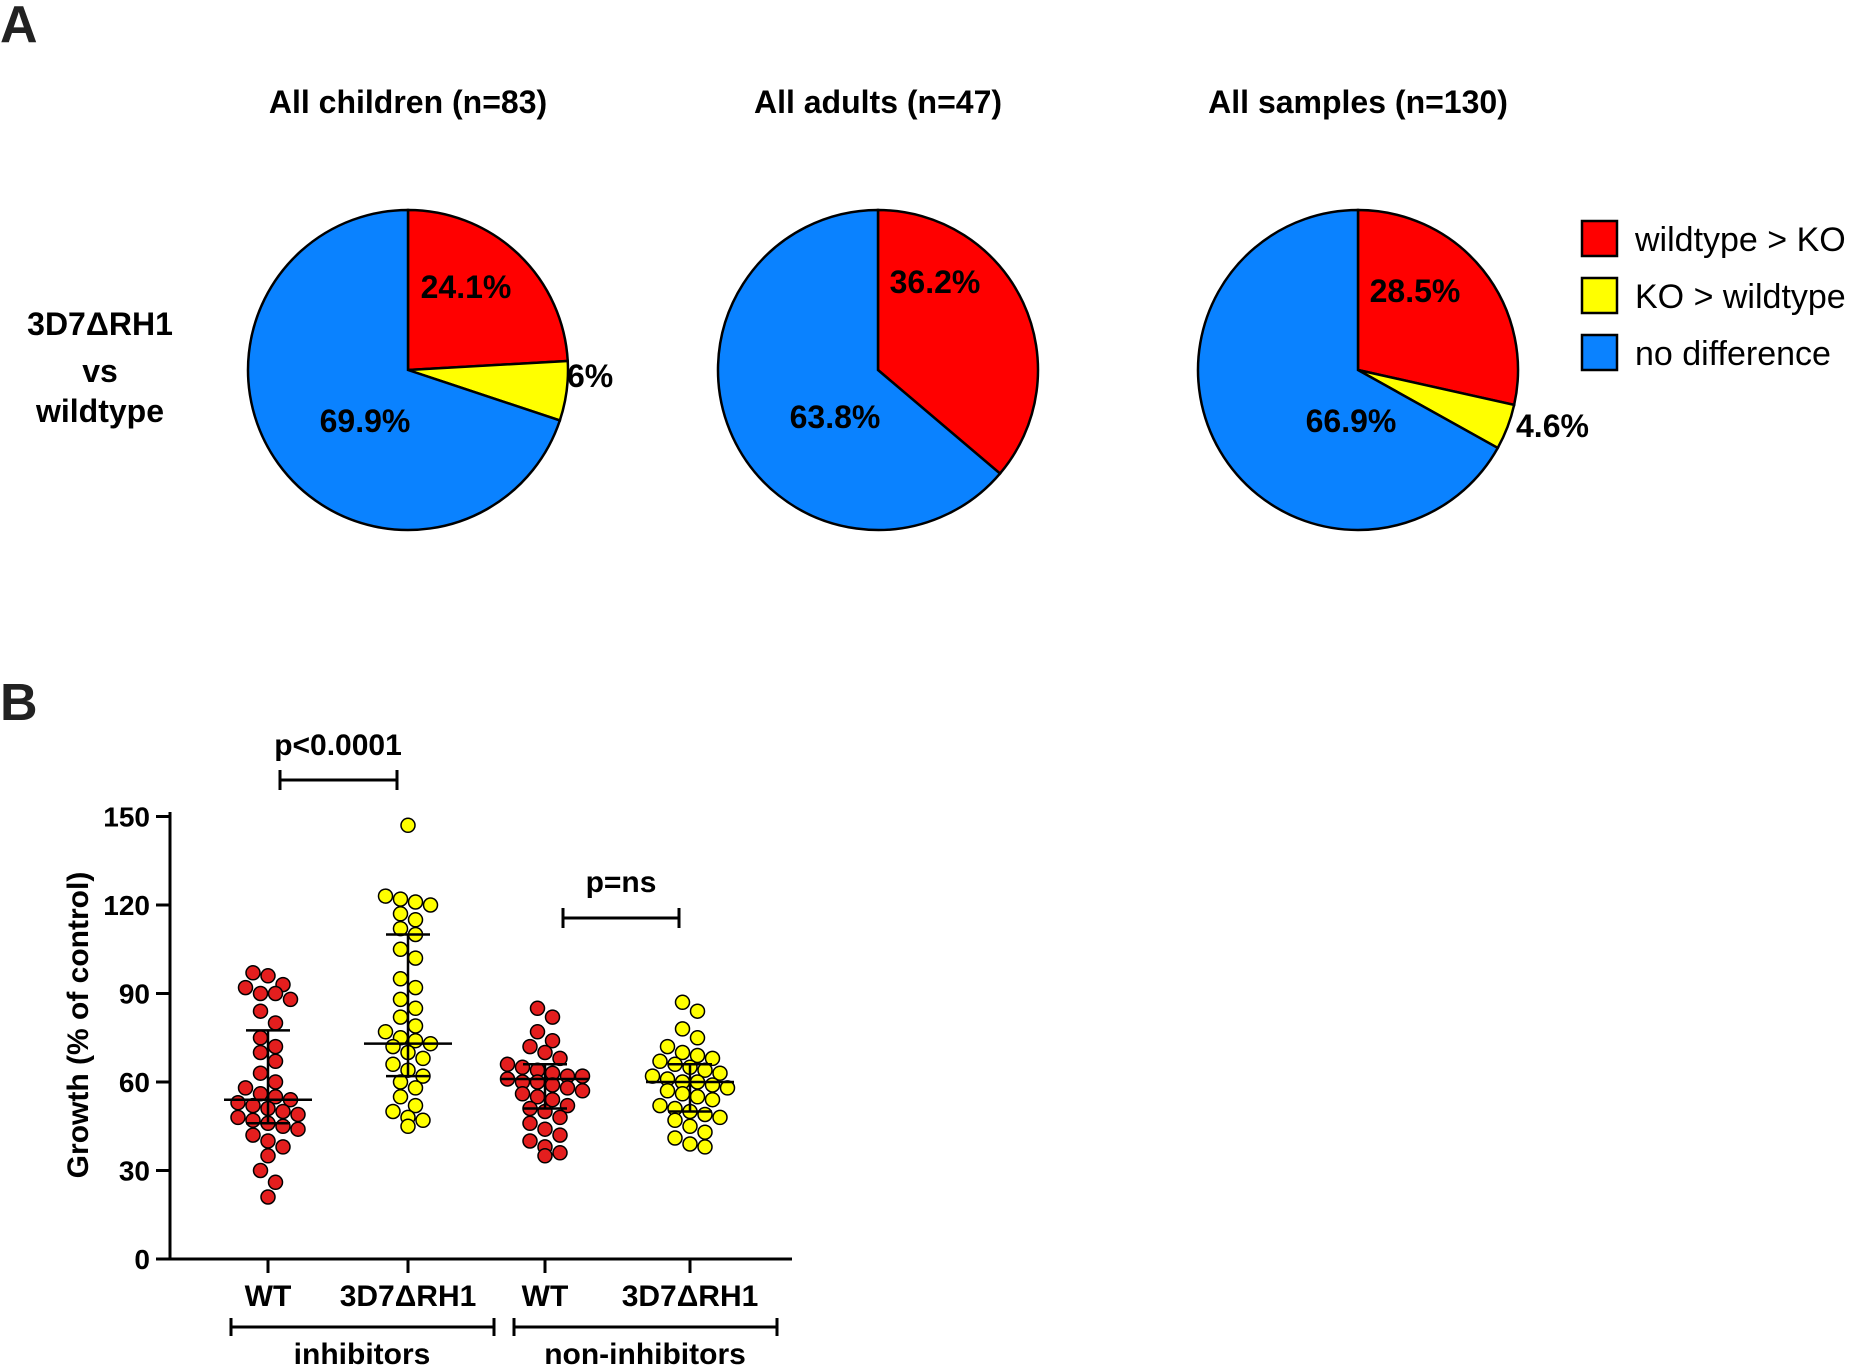 This screenshot has height=1367, width=1874. What do you see at coordinates (136, 1038) in the screenshot?
I see `y-ticks: 0 30 60 90 120 150` at bounding box center [136, 1038].